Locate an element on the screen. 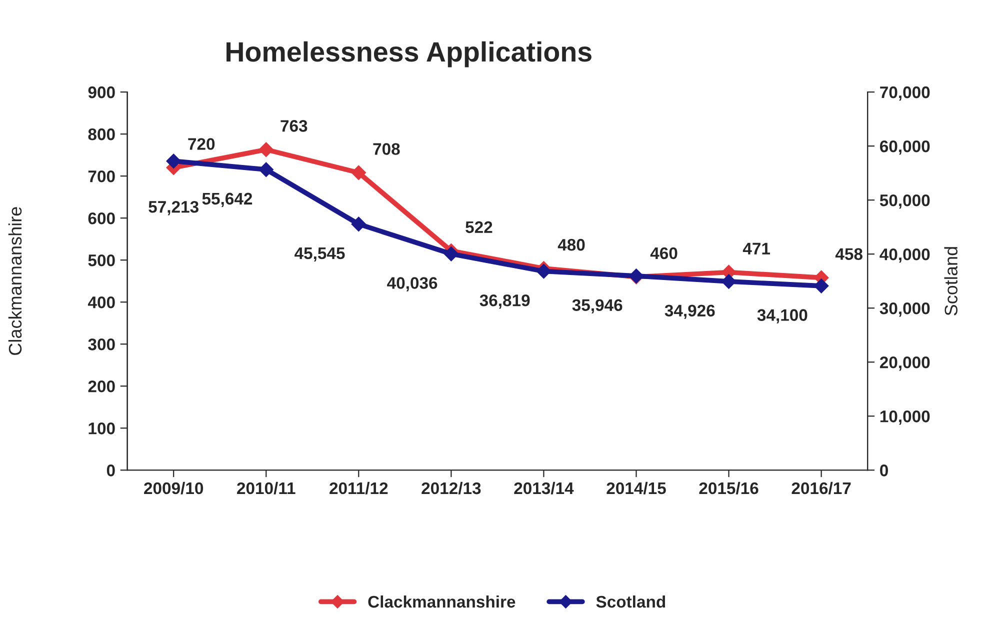 This screenshot has width=987, height=626. x-tick-label: 2009/10 is located at coordinates (174, 488).